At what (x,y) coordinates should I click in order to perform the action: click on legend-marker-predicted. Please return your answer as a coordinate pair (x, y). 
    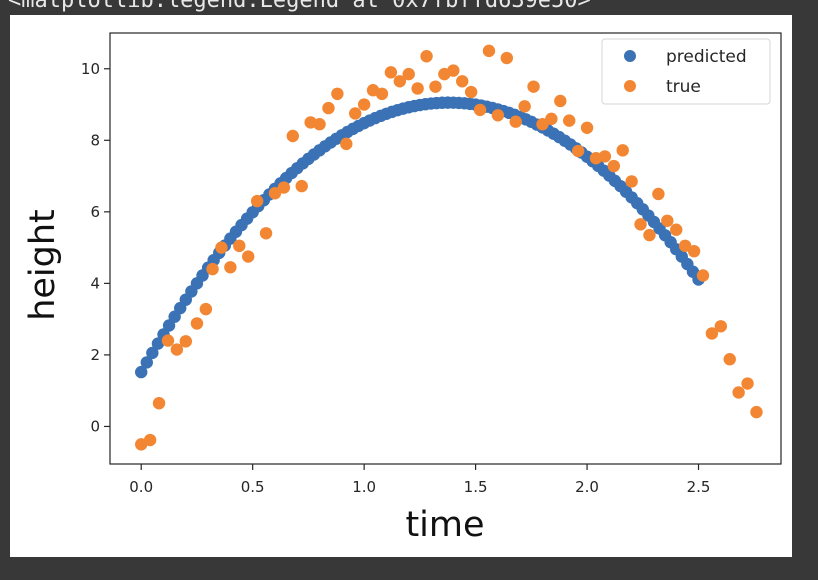
    Looking at the image, I should click on (630, 56).